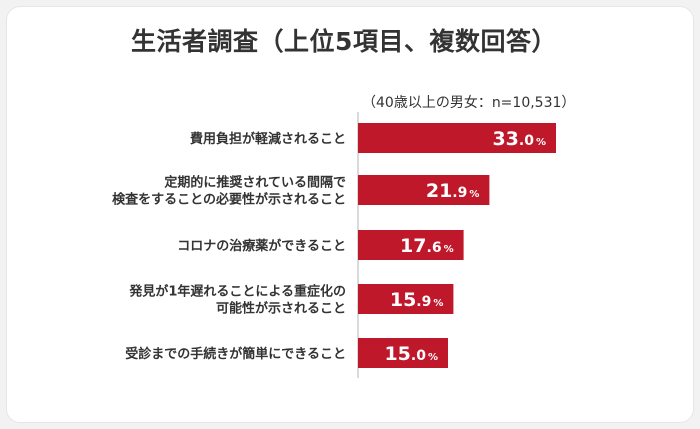 The height and width of the screenshot is (429, 700). What do you see at coordinates (427, 246) in the screenshot?
I see `value-label: 17.6%` at bounding box center [427, 246].